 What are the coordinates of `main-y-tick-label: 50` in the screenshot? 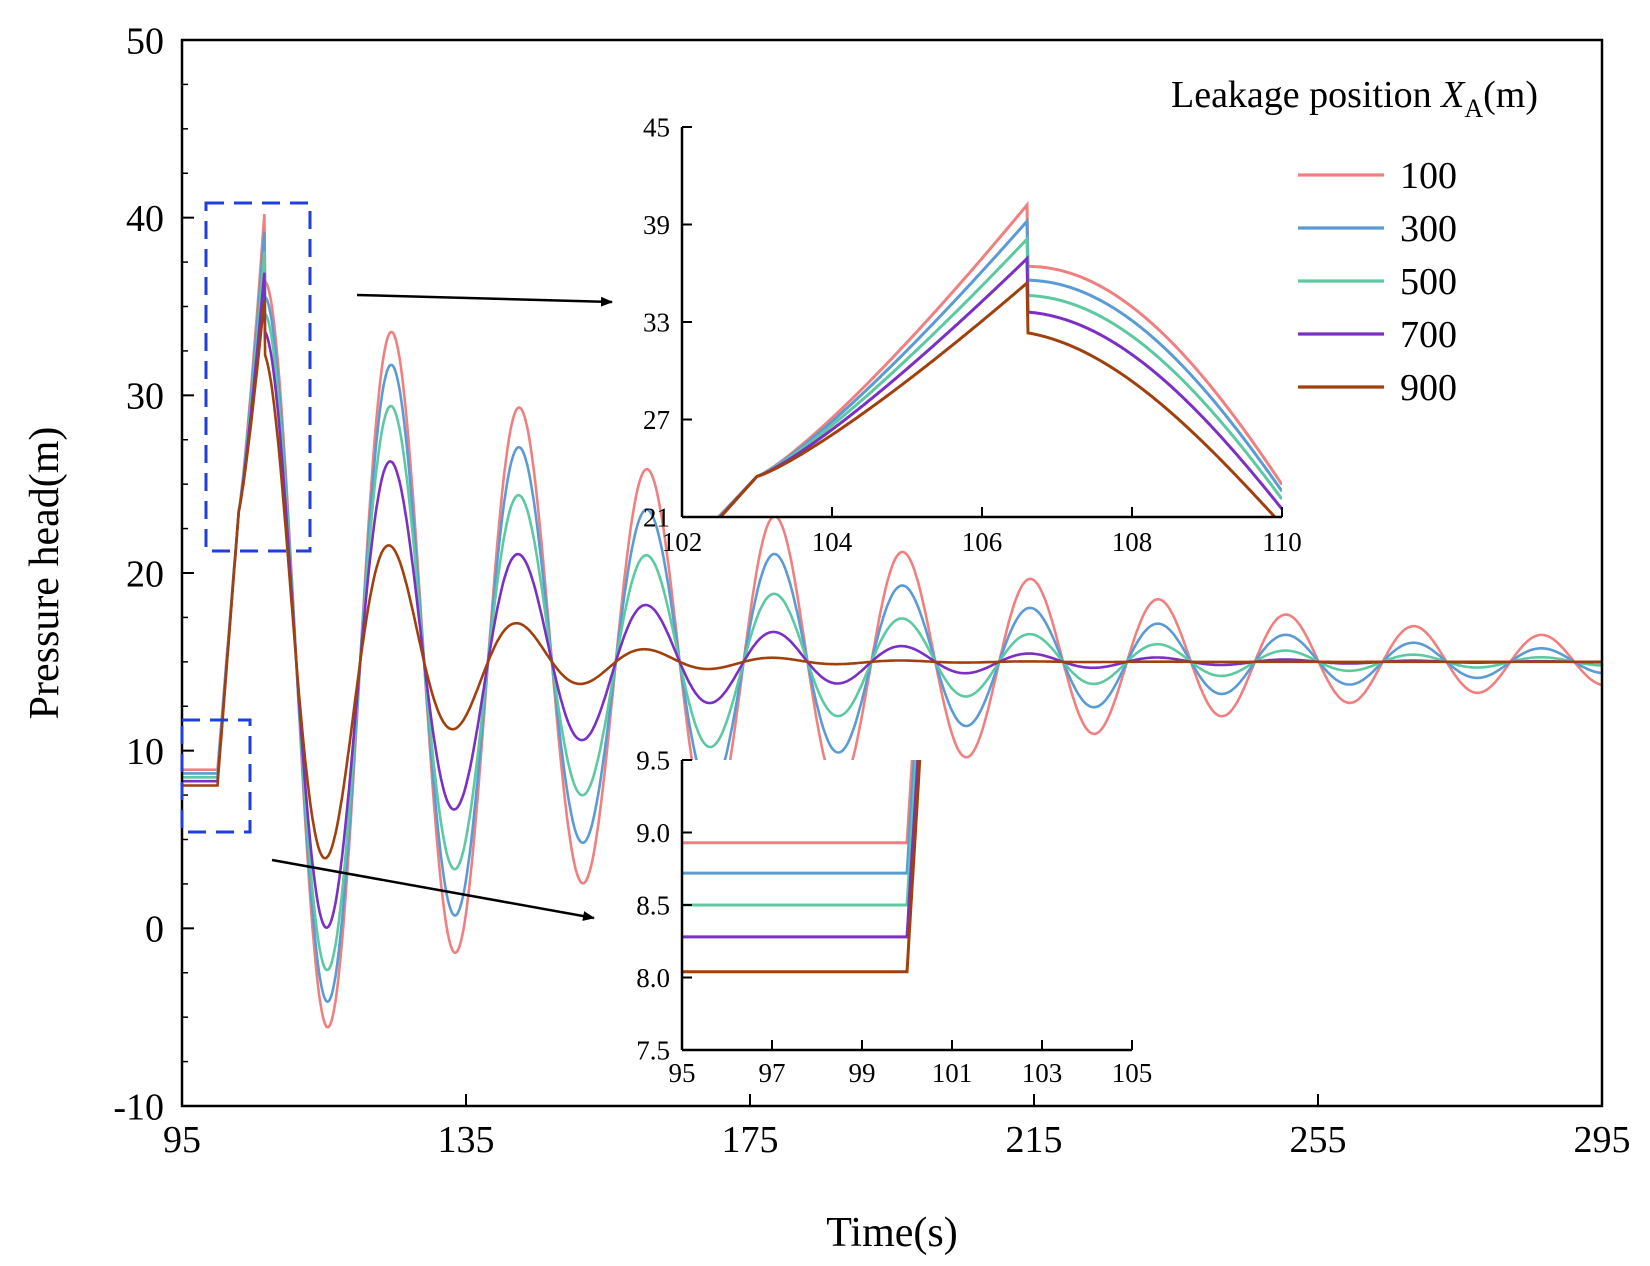 It's located at (145, 41).